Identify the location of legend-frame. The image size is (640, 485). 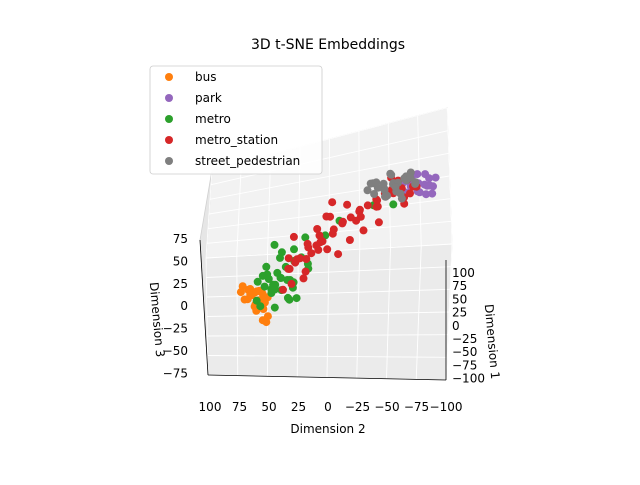
(236, 120).